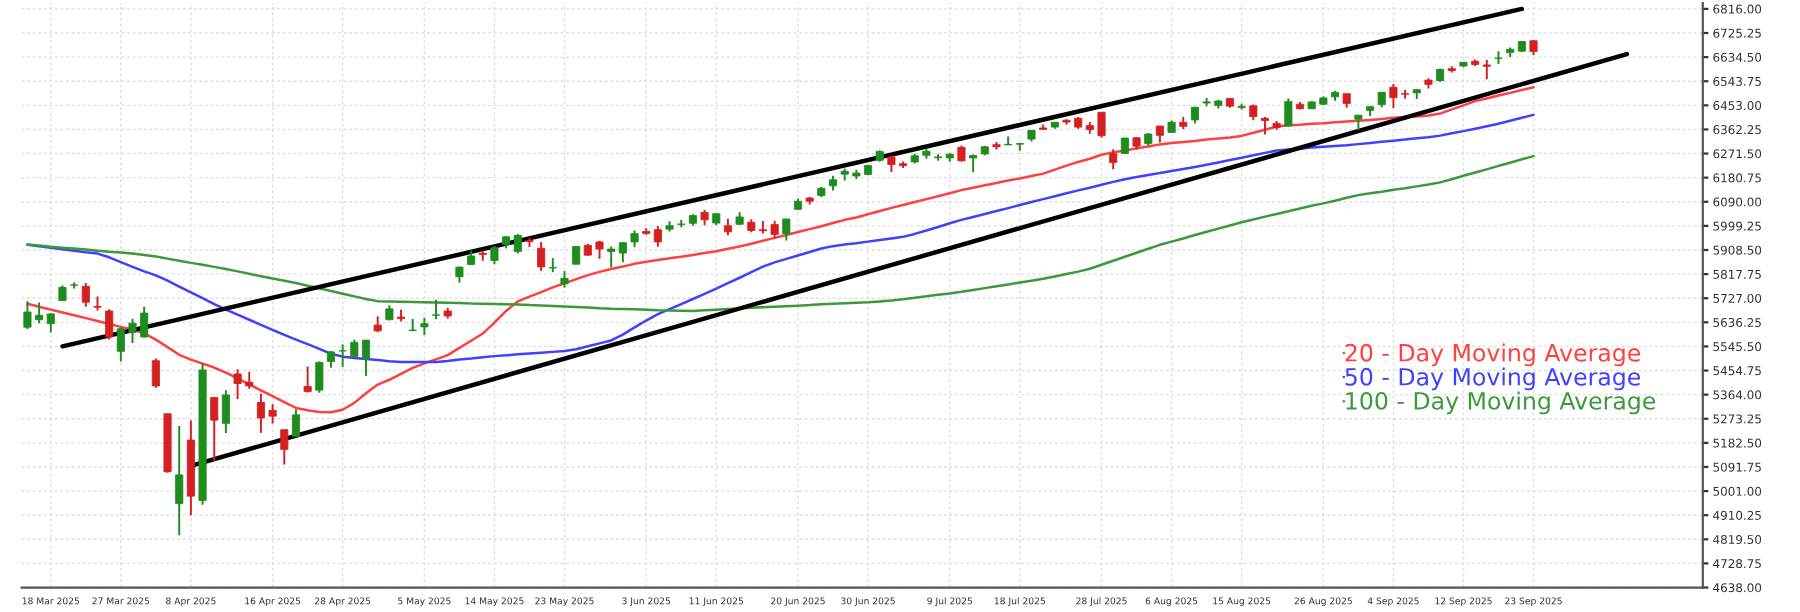 This screenshot has width=1800, height=612. Describe the element at coordinates (1501, 403) in the screenshot. I see `legend-label: 100 - Day Moving Average` at that location.